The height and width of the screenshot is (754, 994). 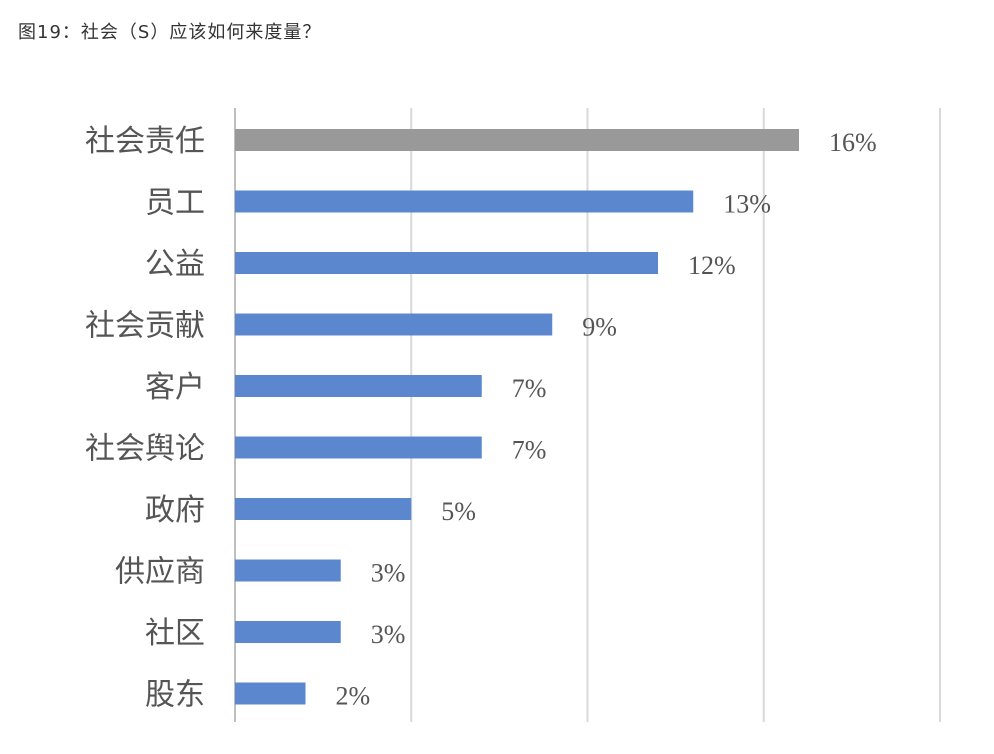 I want to click on category-label: 股东, so click(x=175, y=695).